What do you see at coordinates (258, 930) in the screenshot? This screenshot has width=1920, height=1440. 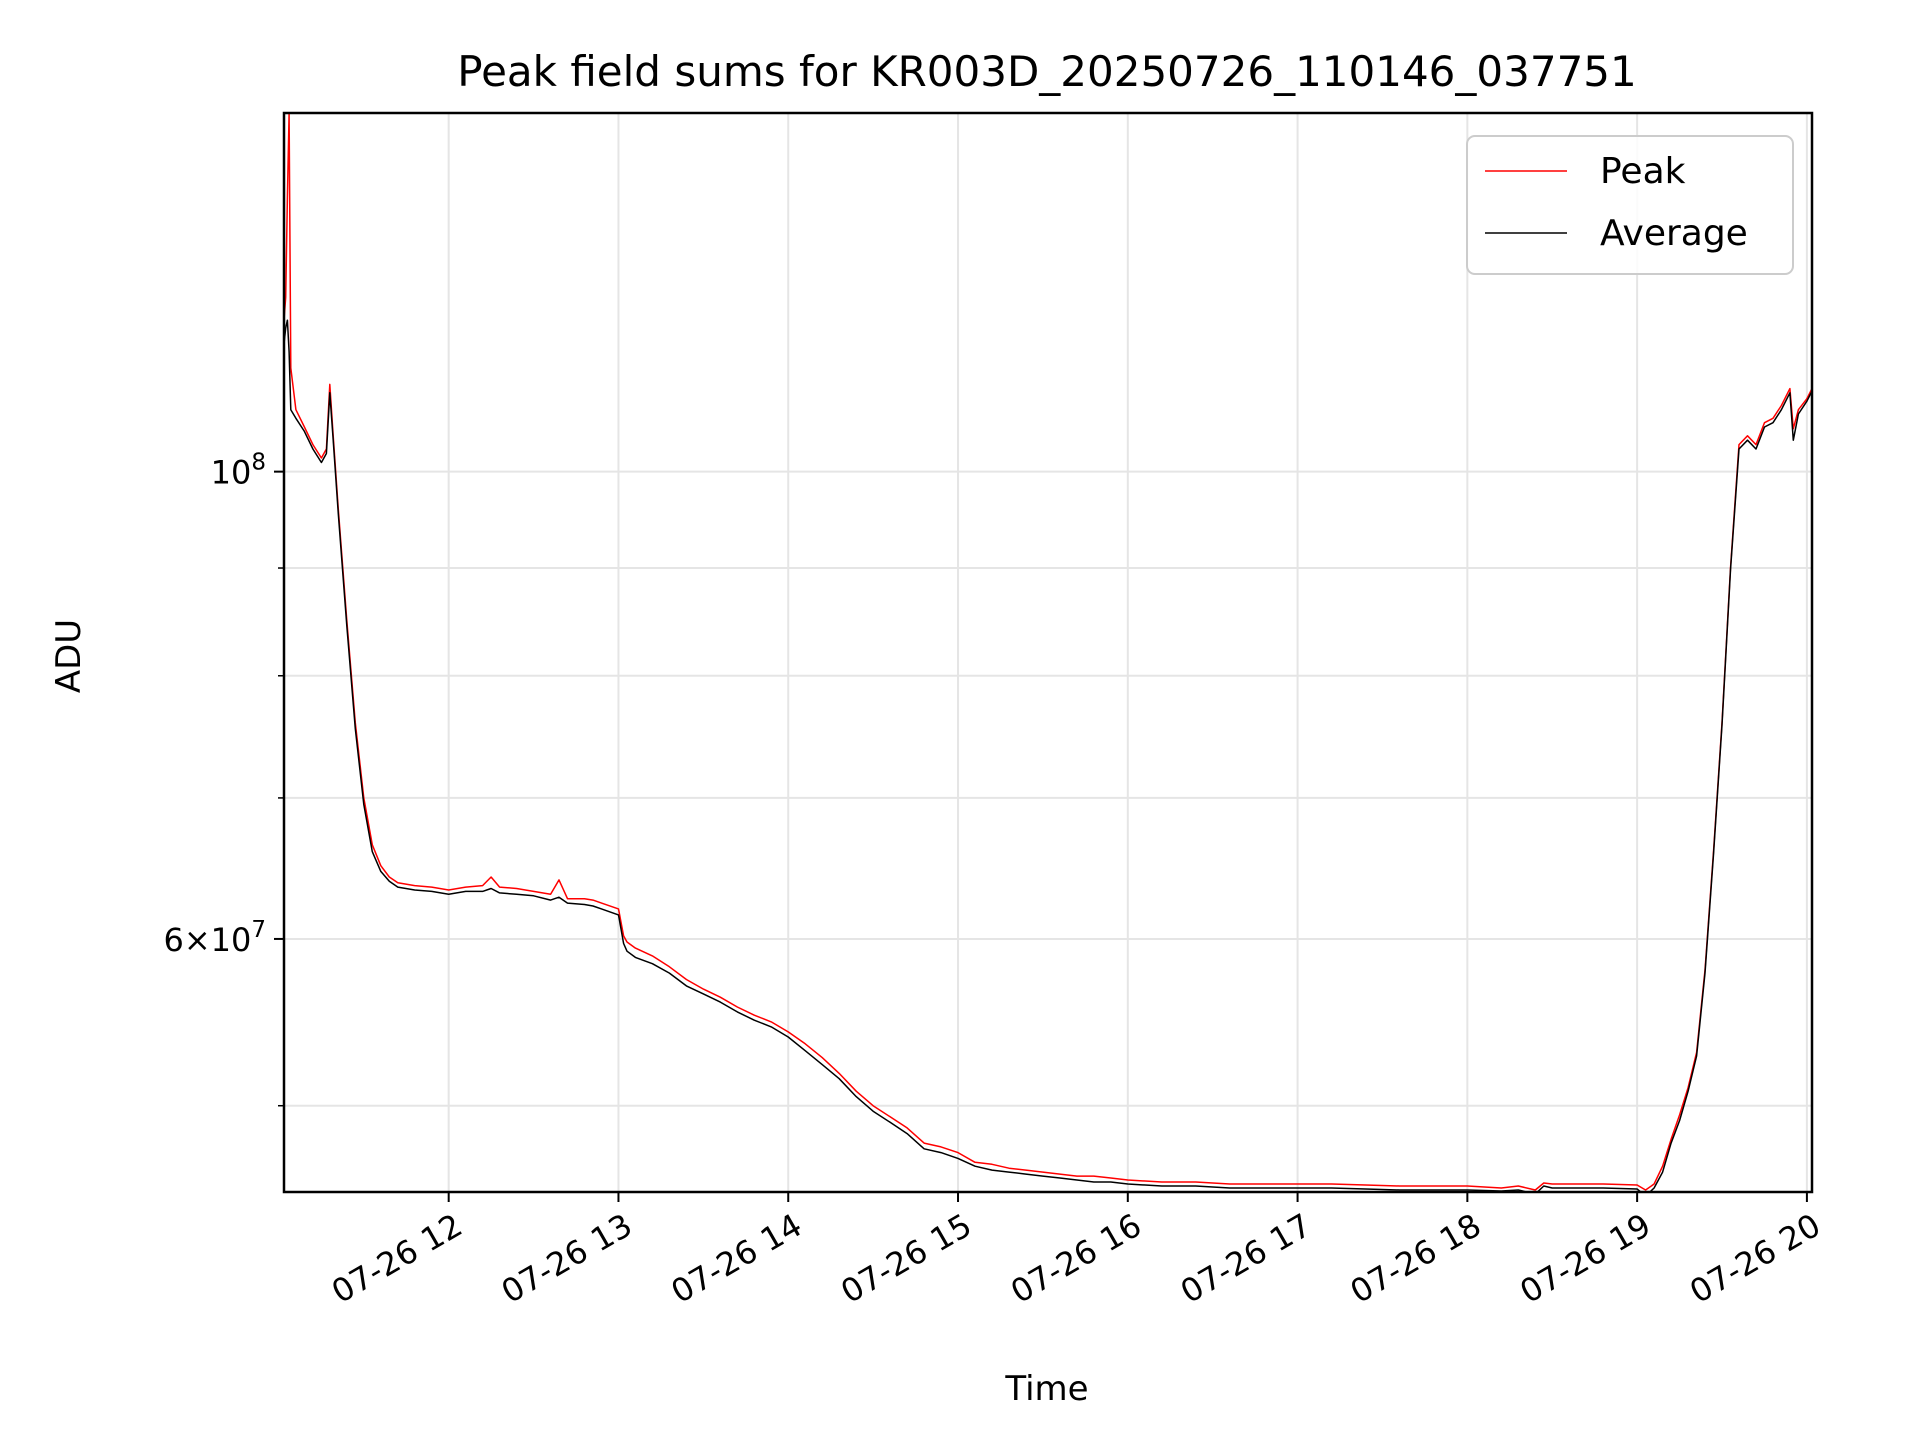 I see `y-tick-exponent: 7` at bounding box center [258, 930].